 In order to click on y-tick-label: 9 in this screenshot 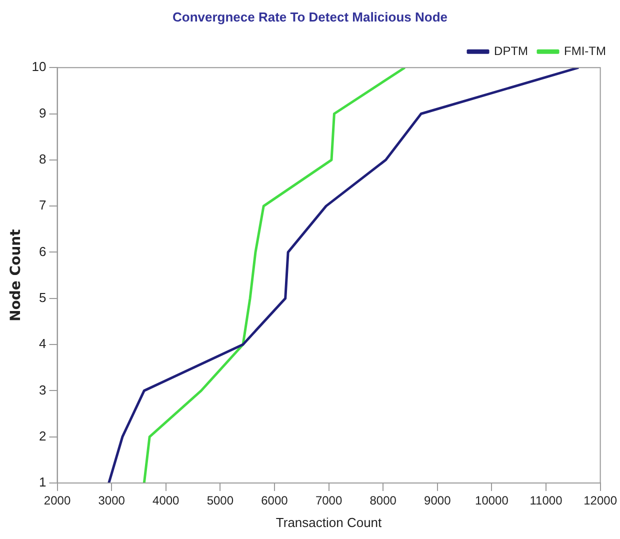, I will do `click(42, 112)`.